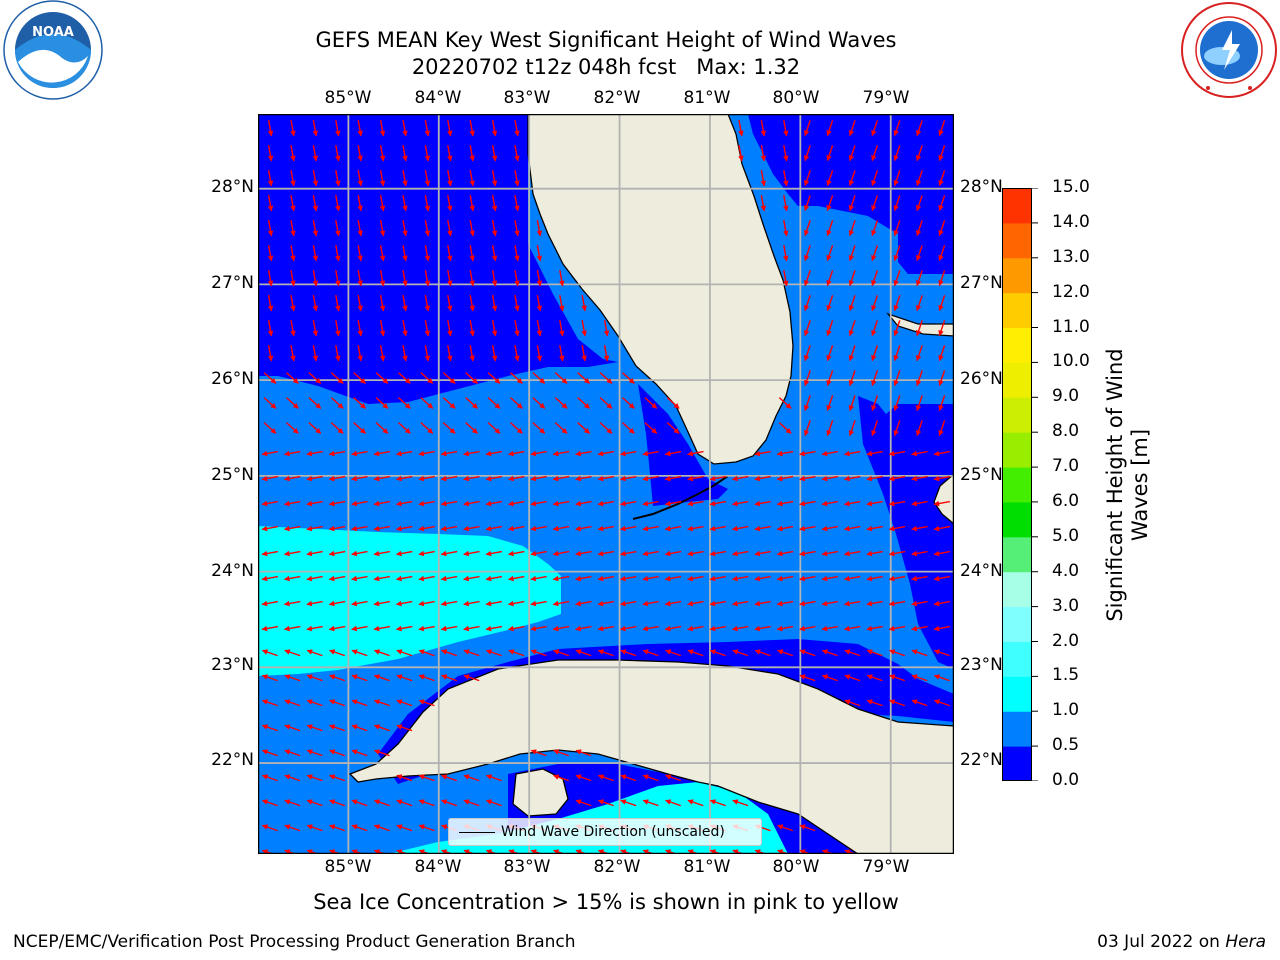 This screenshot has width=1280, height=960. I want to click on lat-tick-right-26: 26°N, so click(981, 379).